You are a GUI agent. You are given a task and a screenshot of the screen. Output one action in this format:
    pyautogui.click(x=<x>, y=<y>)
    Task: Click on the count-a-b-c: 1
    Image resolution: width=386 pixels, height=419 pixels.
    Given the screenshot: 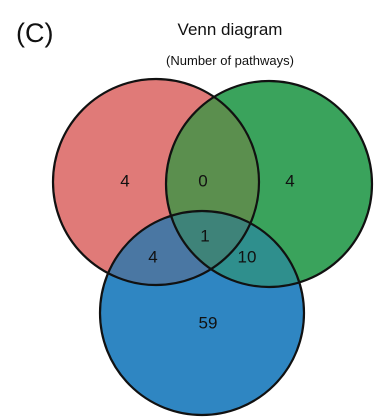 What is the action you would take?
    pyautogui.click(x=204, y=235)
    